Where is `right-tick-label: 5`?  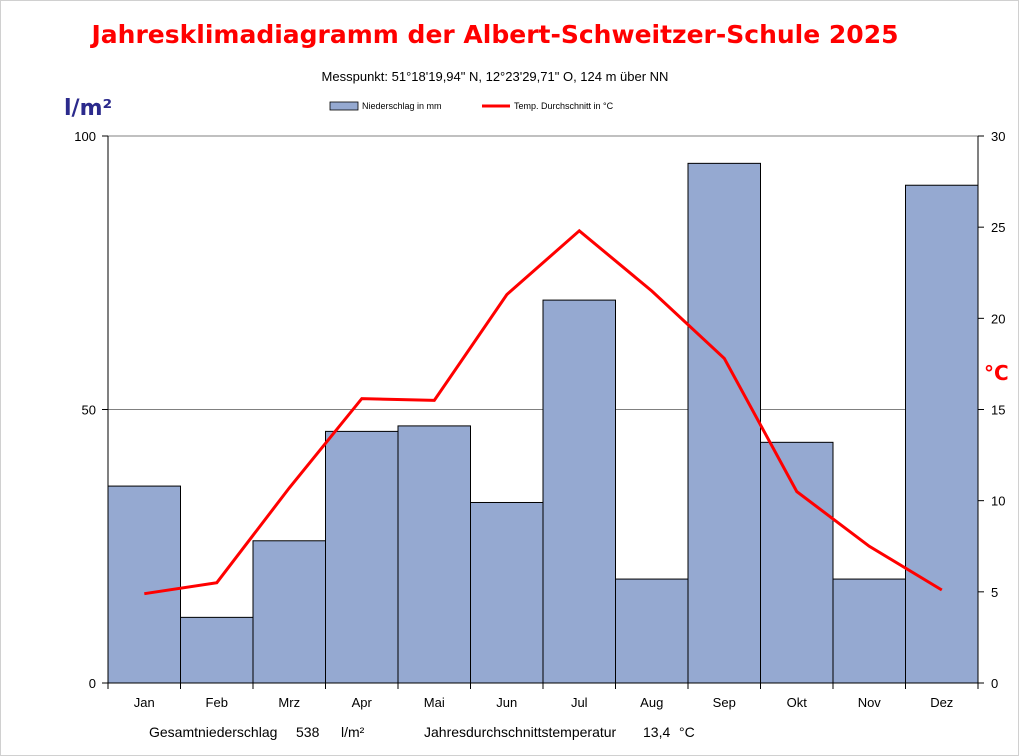
right-tick-label: 5 is located at coordinates (994, 592).